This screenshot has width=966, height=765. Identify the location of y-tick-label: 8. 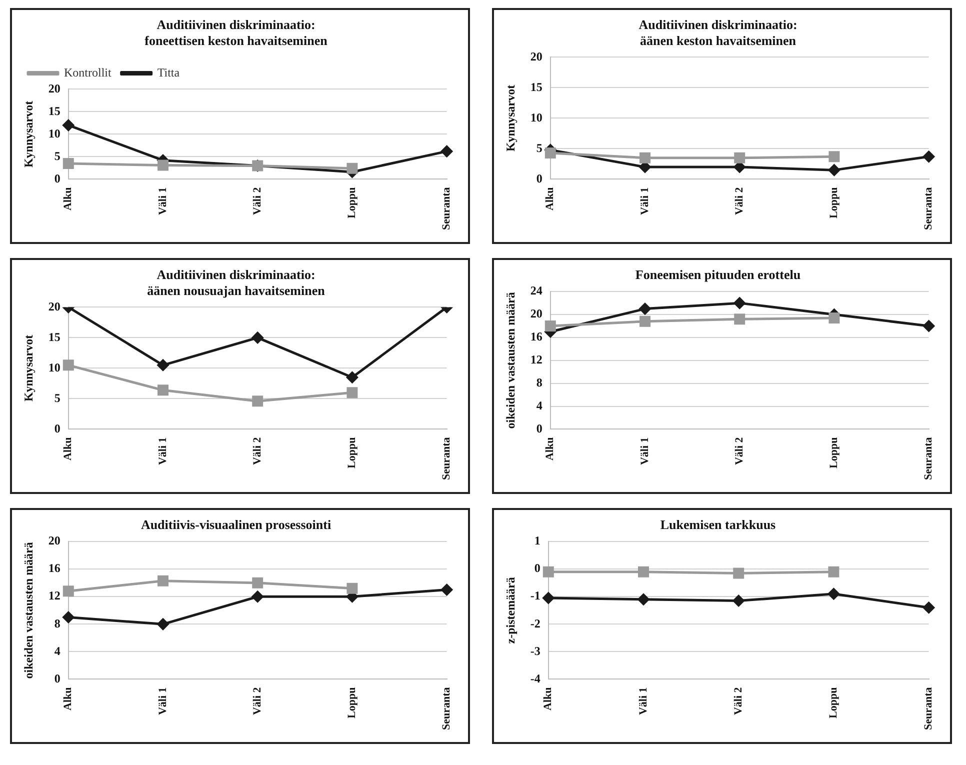
(57, 623).